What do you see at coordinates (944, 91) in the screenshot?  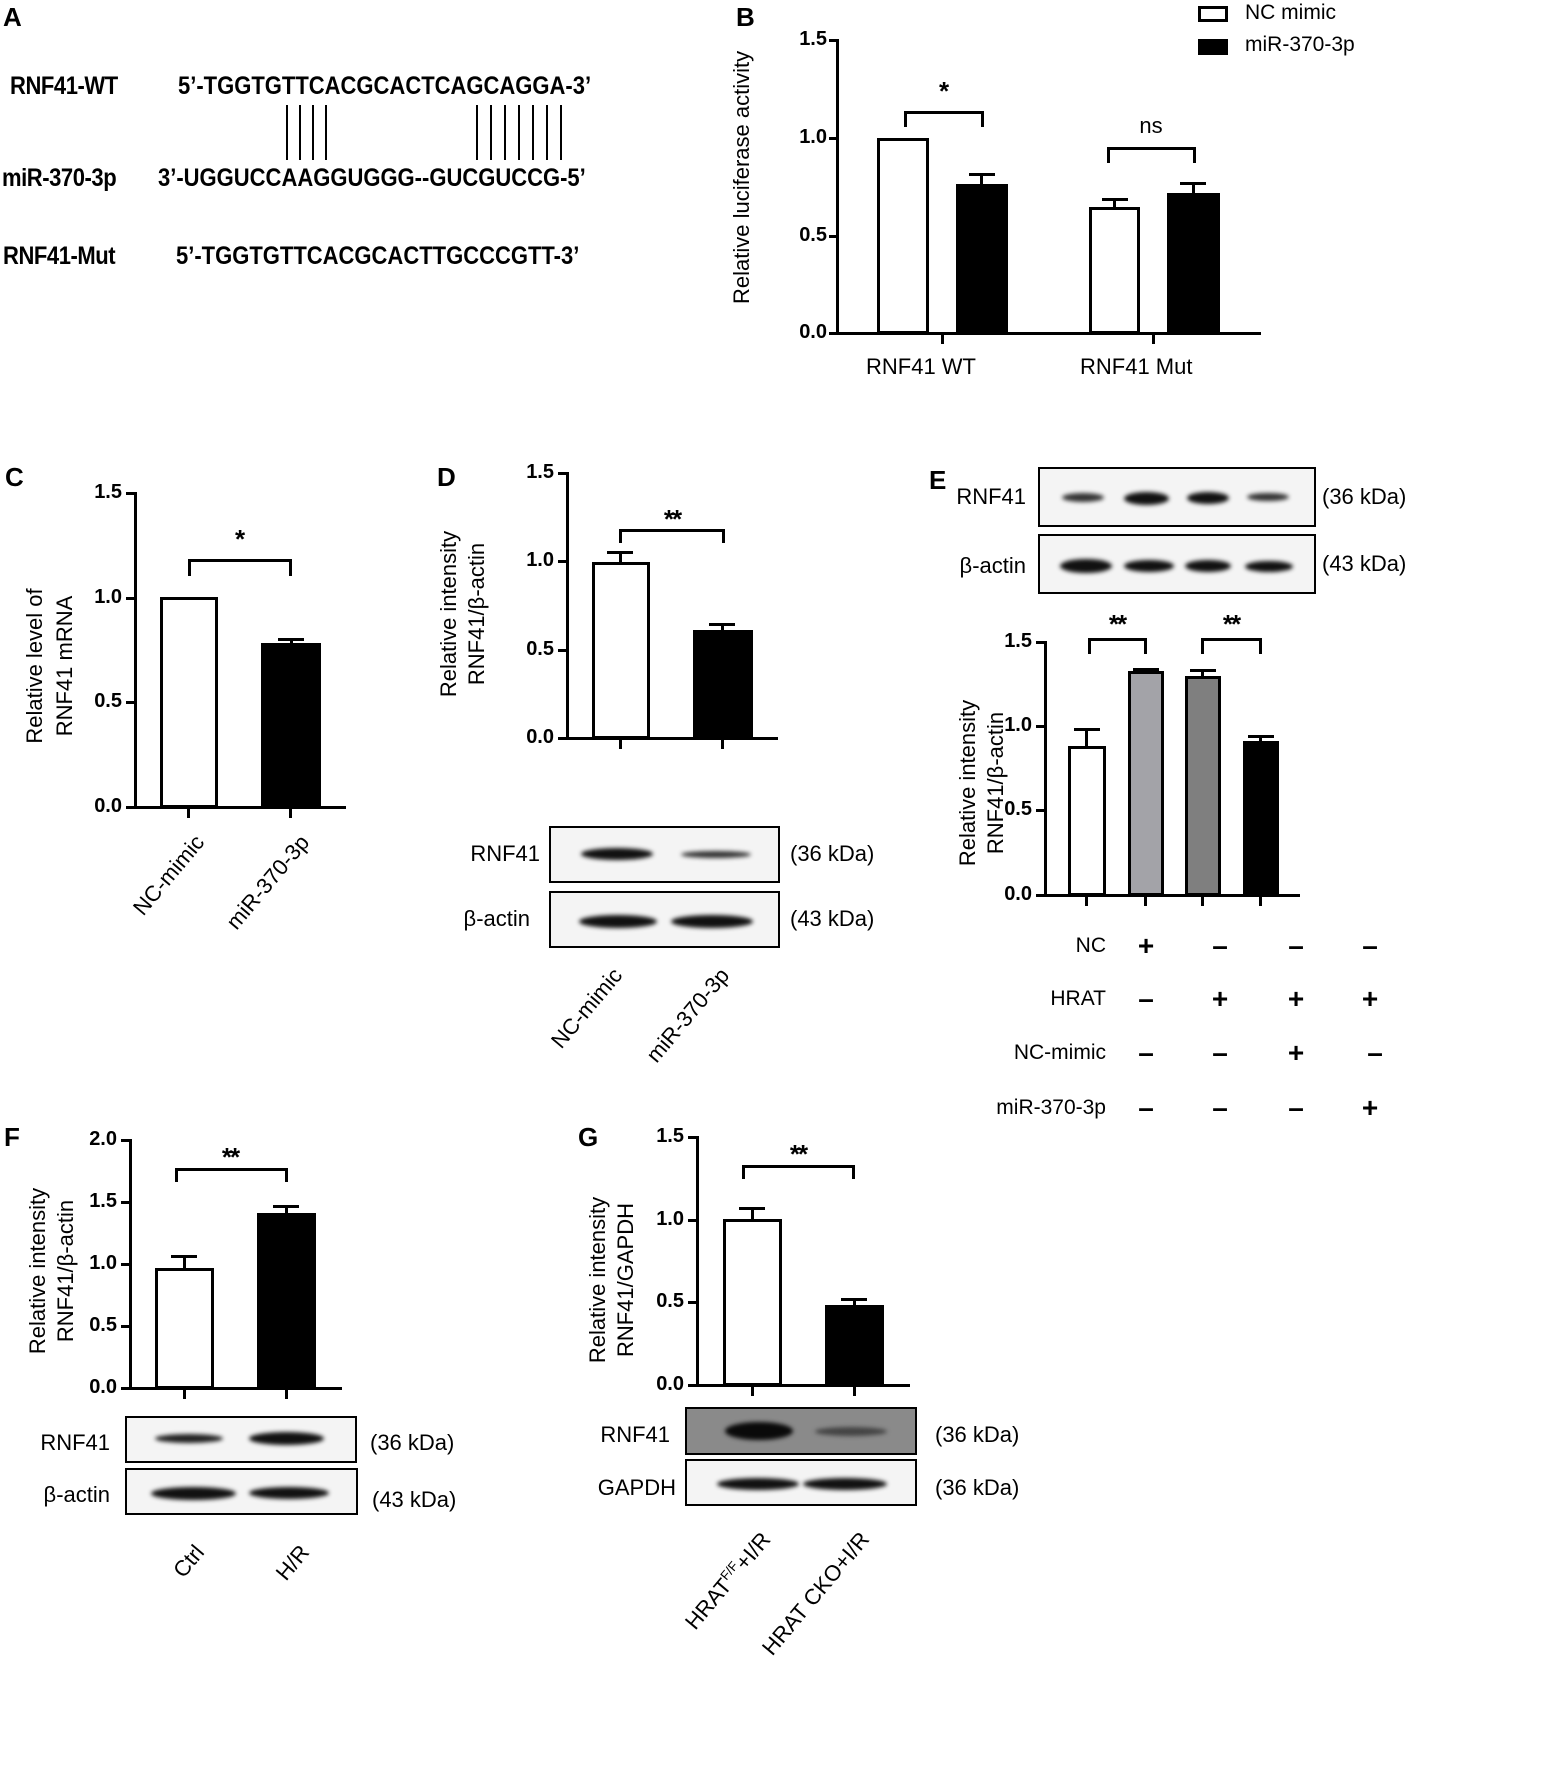 I see `sig-b-wt: *` at bounding box center [944, 91].